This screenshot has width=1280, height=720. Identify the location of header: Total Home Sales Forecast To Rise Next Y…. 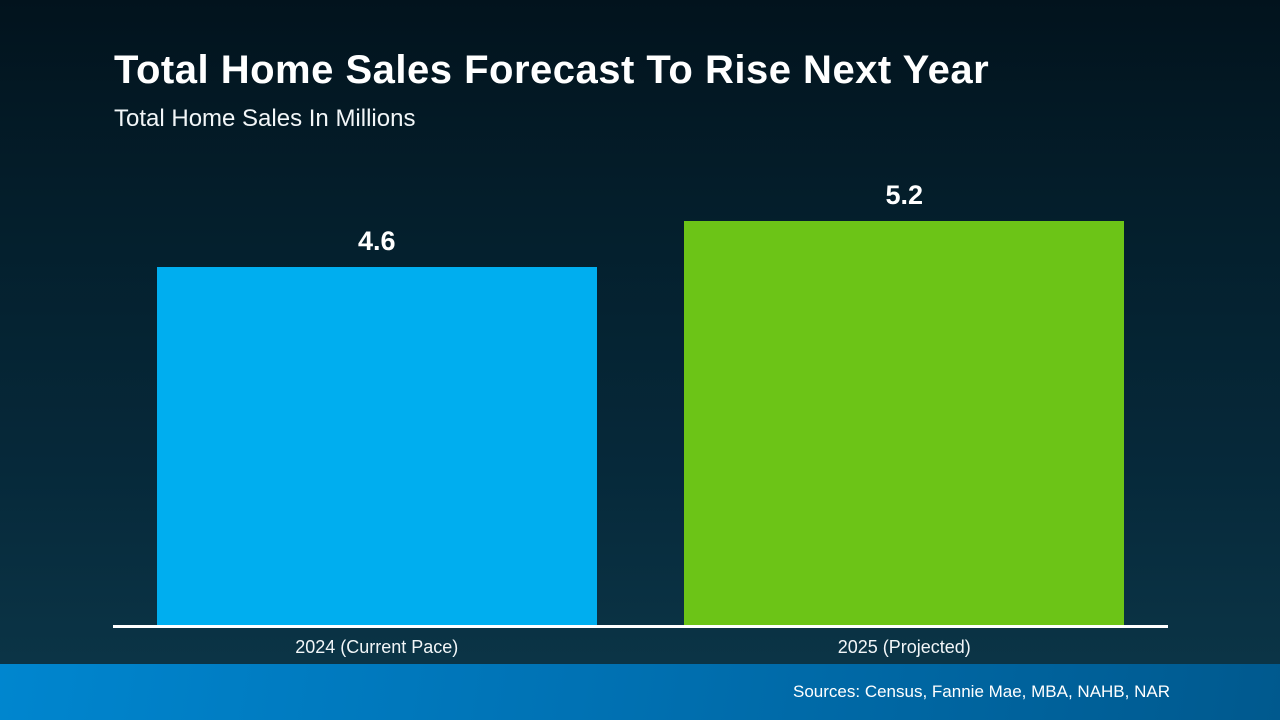
(551, 90).